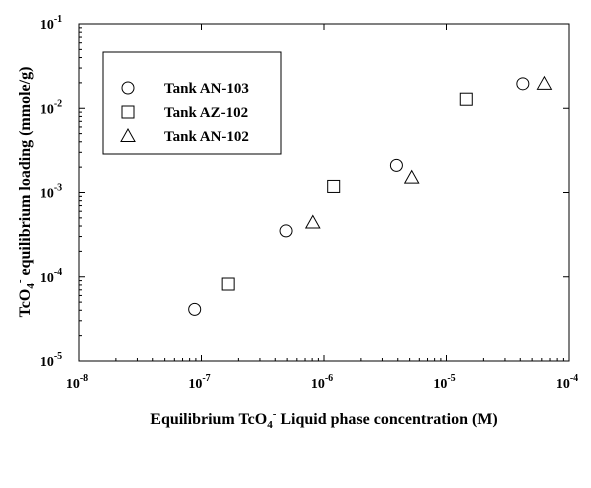 Image resolution: width=591 pixels, height=488 pixels. I want to click on legend-label: Tank AN-102, so click(206, 137).